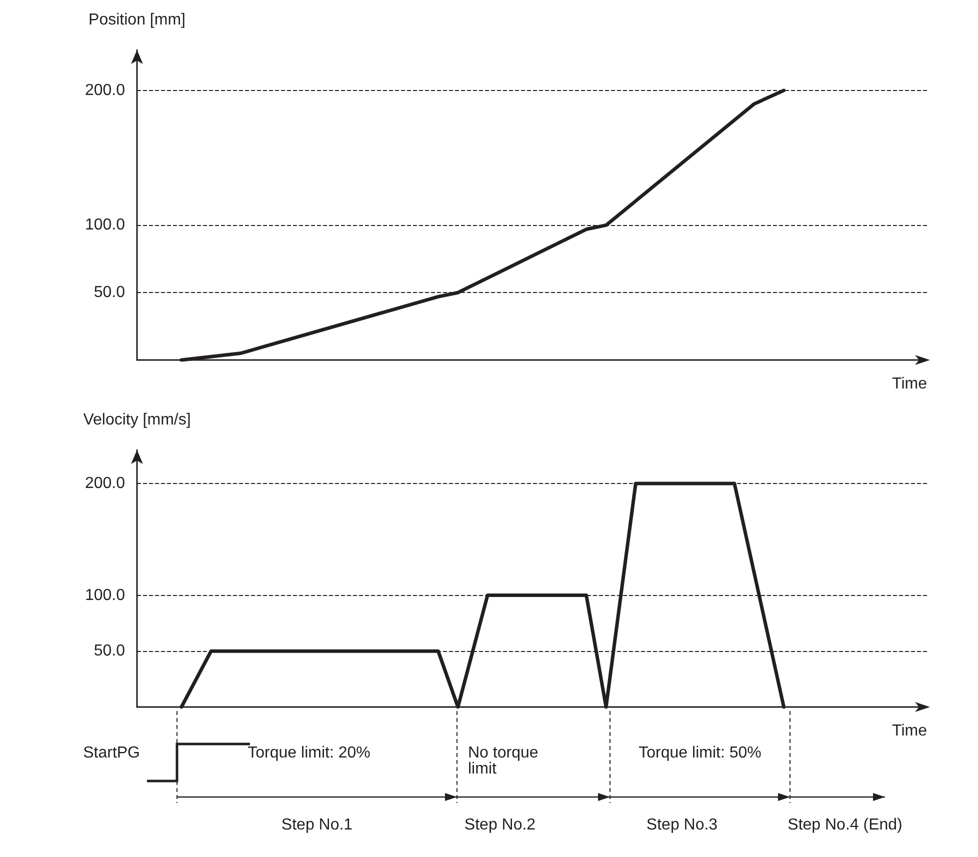 This screenshot has height=857, width=978. I want to click on y-axis-title: Velocity [mm/s], so click(137, 420).